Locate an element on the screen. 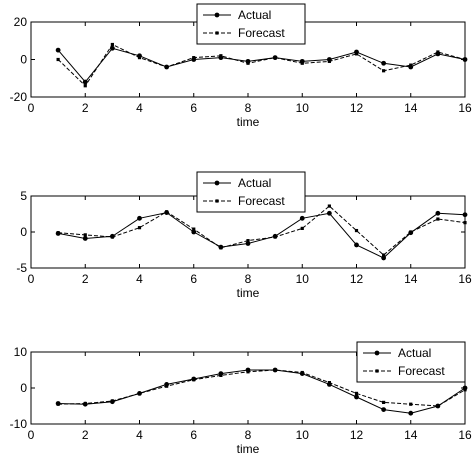 The height and width of the screenshot is (459, 474). y-tick-label: 5 is located at coordinates (23, 196).